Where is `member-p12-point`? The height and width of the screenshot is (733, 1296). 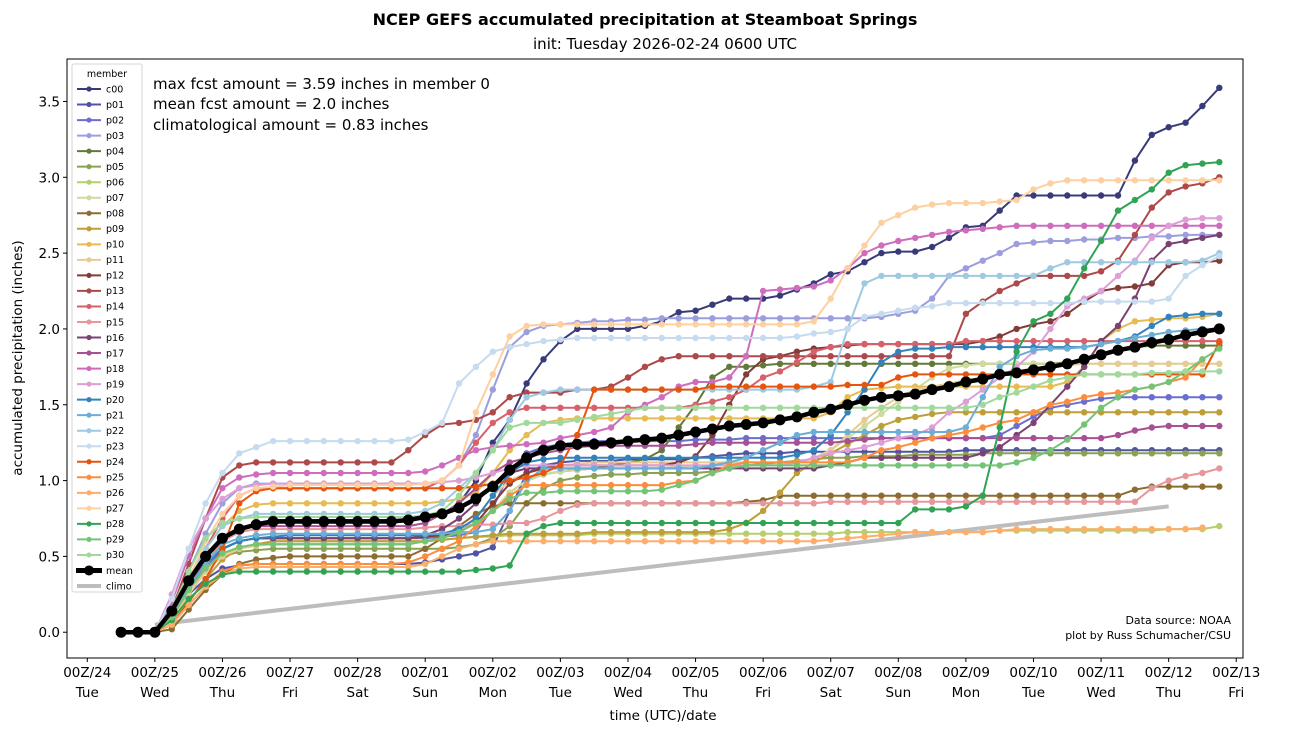 member-p12-point is located at coordinates (1016, 329).